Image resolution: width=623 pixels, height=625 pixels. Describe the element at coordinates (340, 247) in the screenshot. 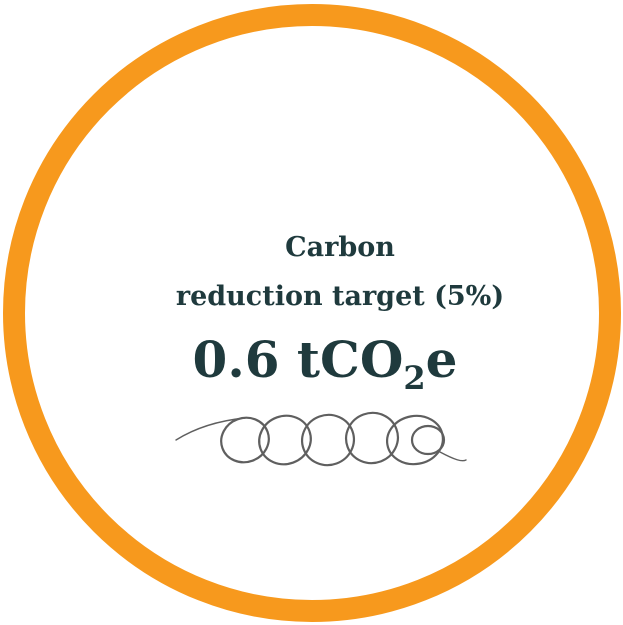

I see `title-line: Carbon` at that location.